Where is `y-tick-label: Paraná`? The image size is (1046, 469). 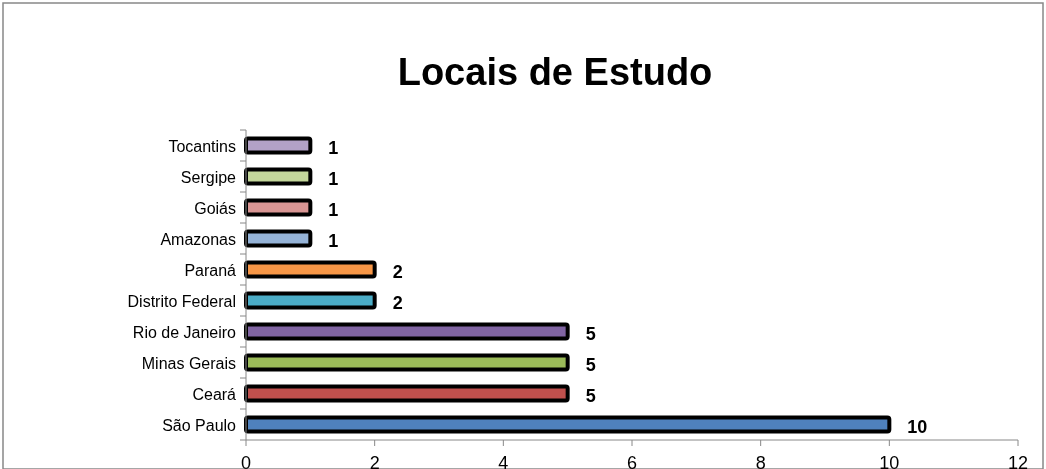
y-tick-label: Paraná is located at coordinates (210, 270).